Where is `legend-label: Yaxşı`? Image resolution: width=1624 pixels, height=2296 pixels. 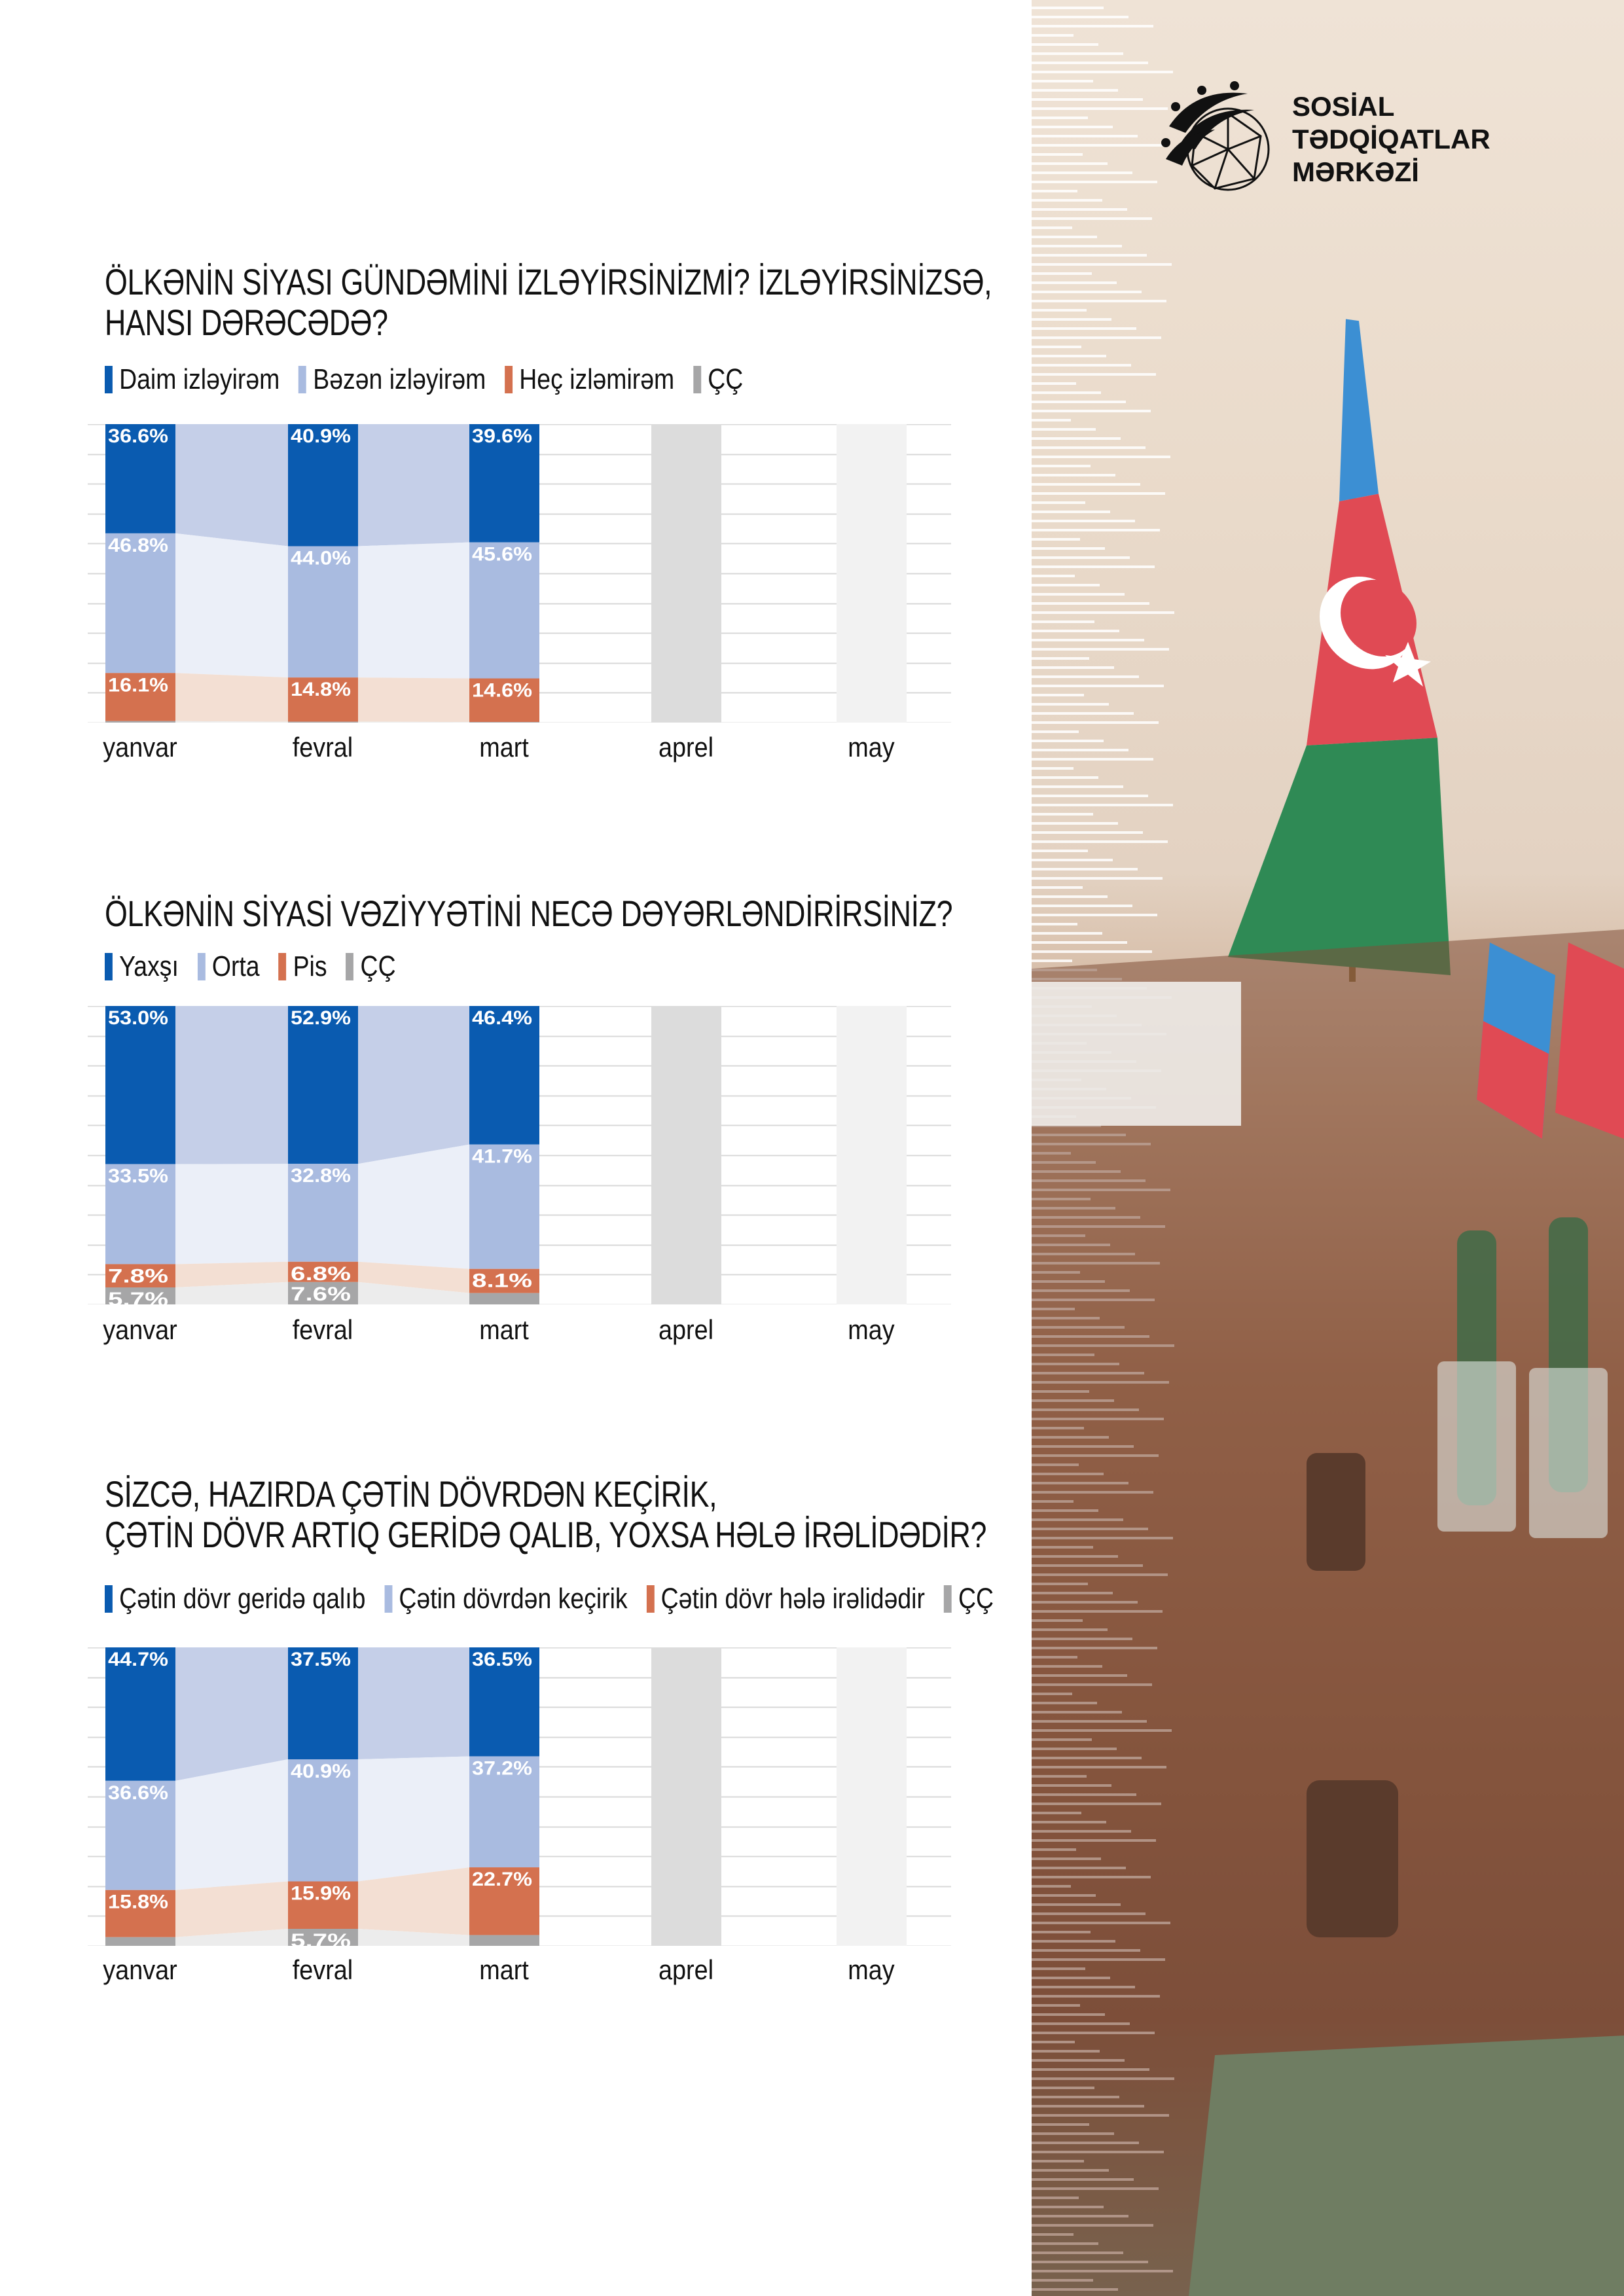 legend-label: Yaxşı is located at coordinates (149, 966).